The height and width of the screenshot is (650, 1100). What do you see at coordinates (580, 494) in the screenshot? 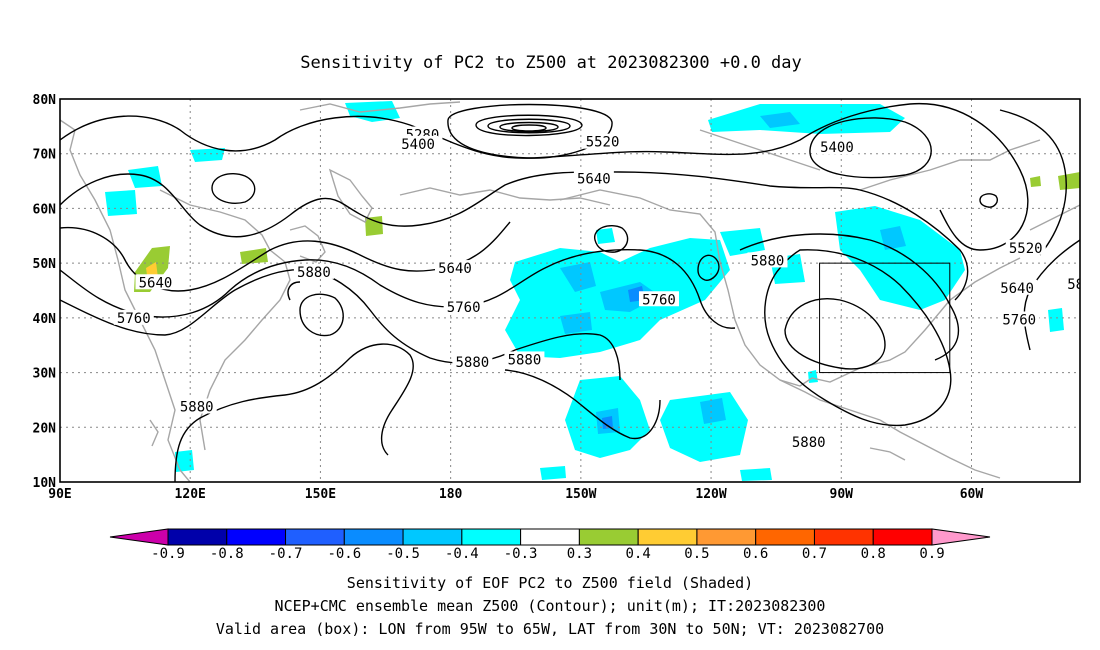
I see `lon-label: 150W` at bounding box center [580, 494].